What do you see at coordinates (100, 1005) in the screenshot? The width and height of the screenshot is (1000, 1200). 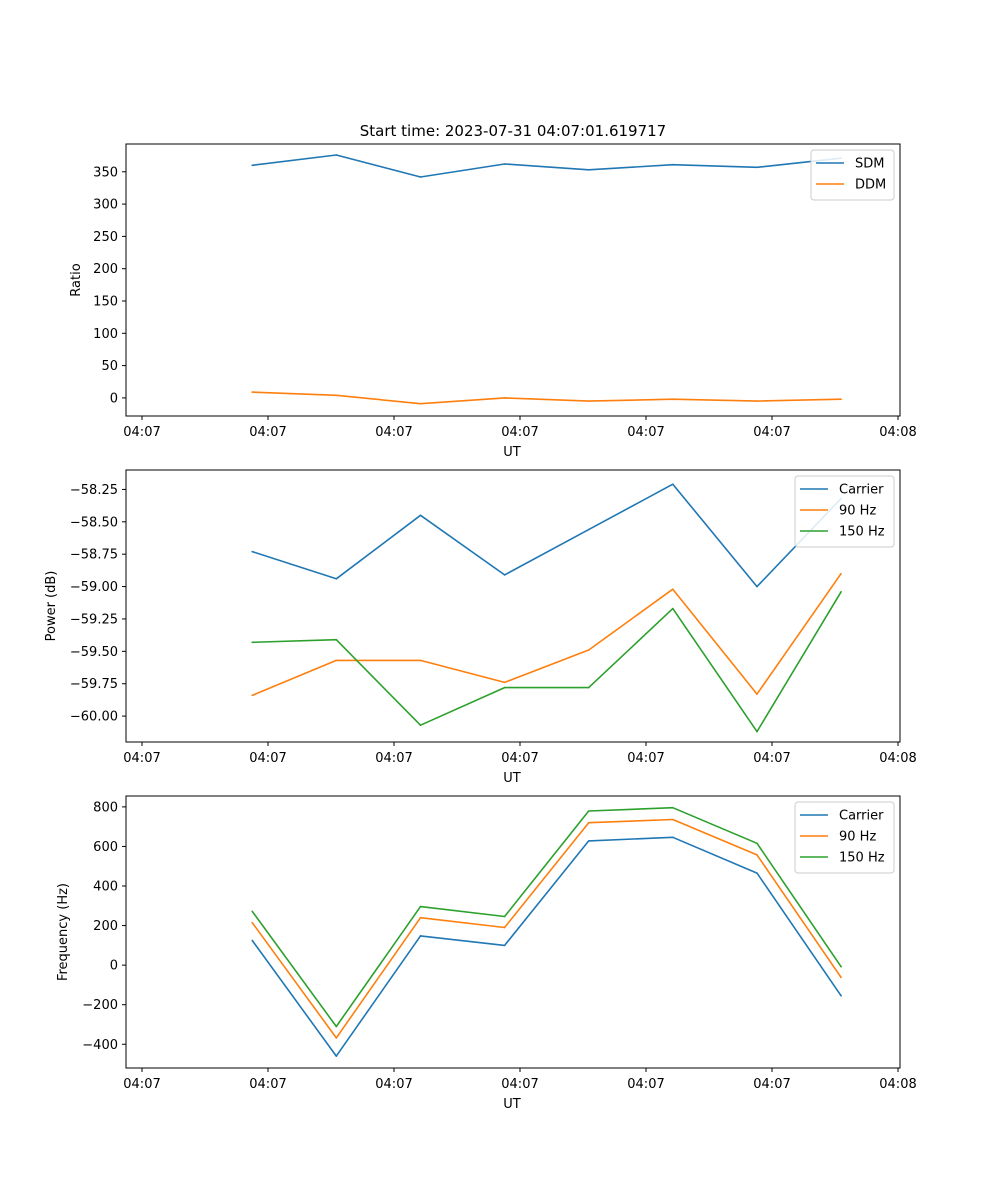 I see `y-tick-label: −200` at bounding box center [100, 1005].